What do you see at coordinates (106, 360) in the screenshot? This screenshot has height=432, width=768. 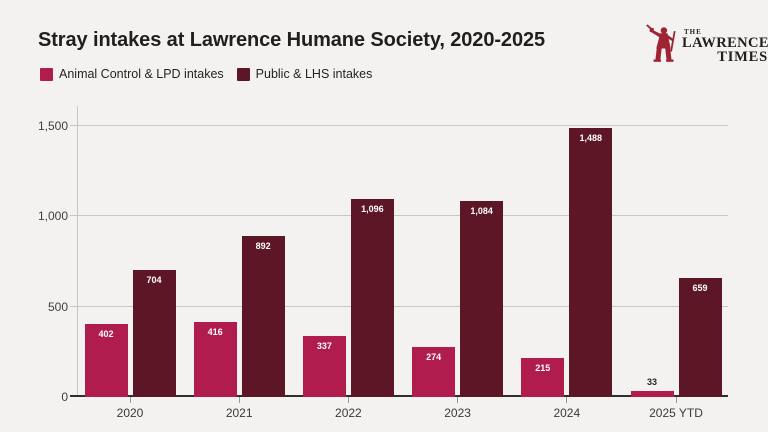 I see `bar: 402` at bounding box center [106, 360].